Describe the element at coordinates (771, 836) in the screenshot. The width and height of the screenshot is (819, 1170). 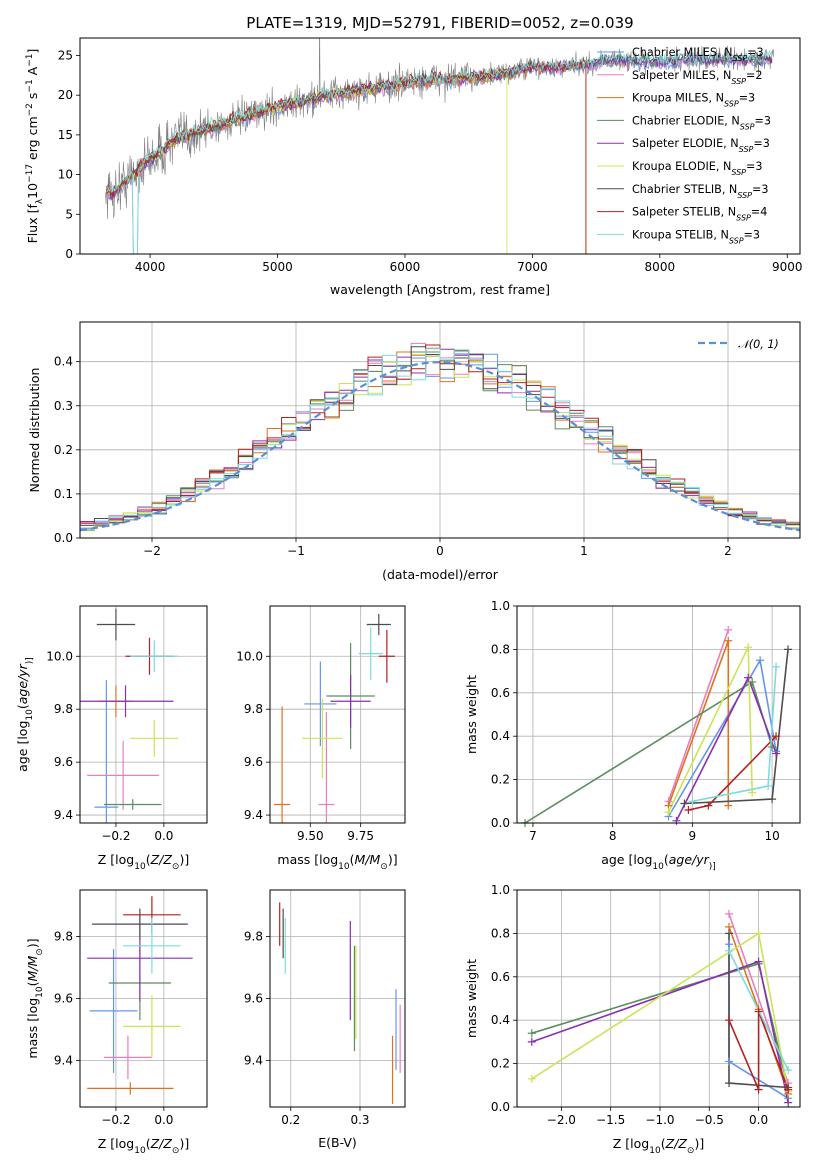
I see `x-tick-label: 10` at that location.